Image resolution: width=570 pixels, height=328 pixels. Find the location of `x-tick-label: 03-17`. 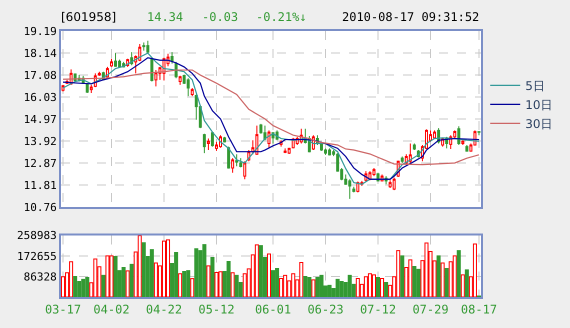

x-tick-label: 03-17 is located at coordinates (63, 309).